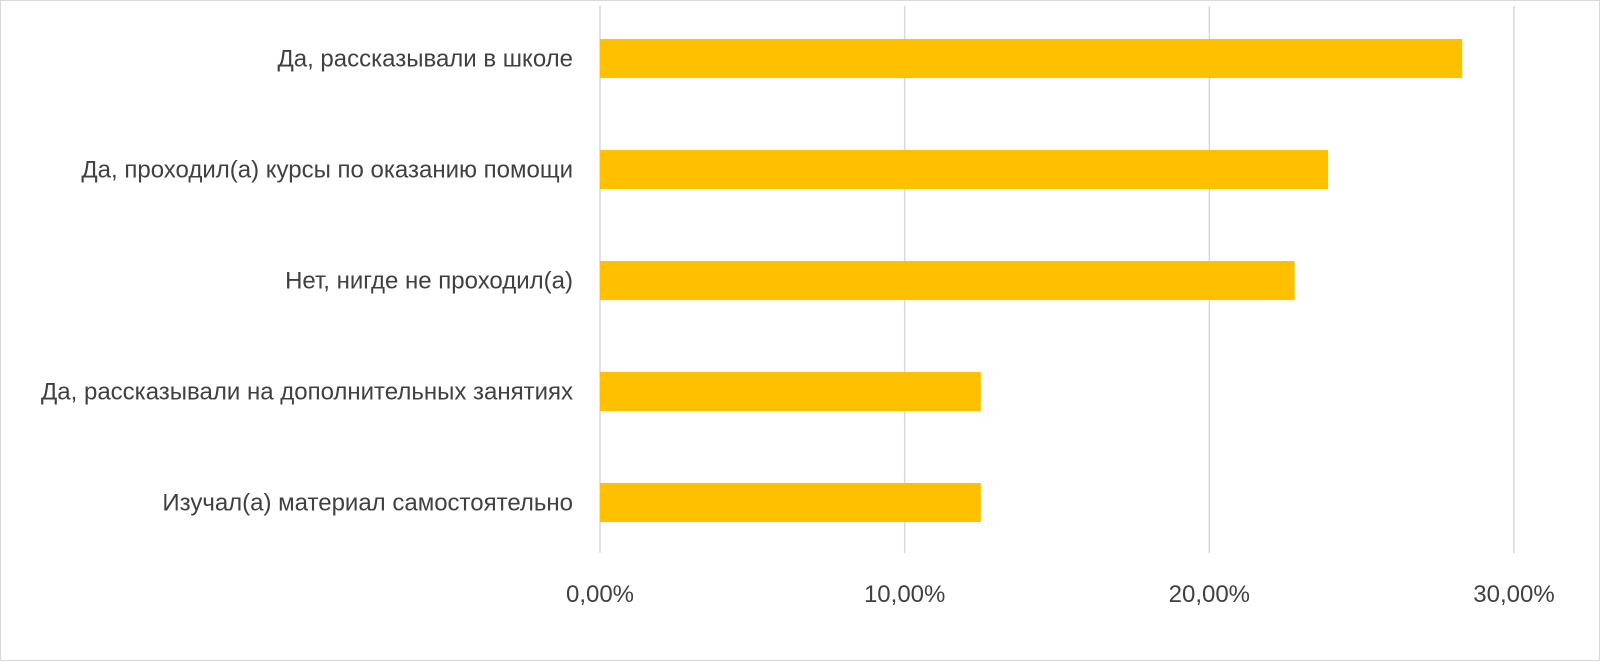 Image resolution: width=1600 pixels, height=662 pixels. Describe the element at coordinates (367, 503) in the screenshot. I see `category-label: Изучал(а) материал самостоятельно` at that location.